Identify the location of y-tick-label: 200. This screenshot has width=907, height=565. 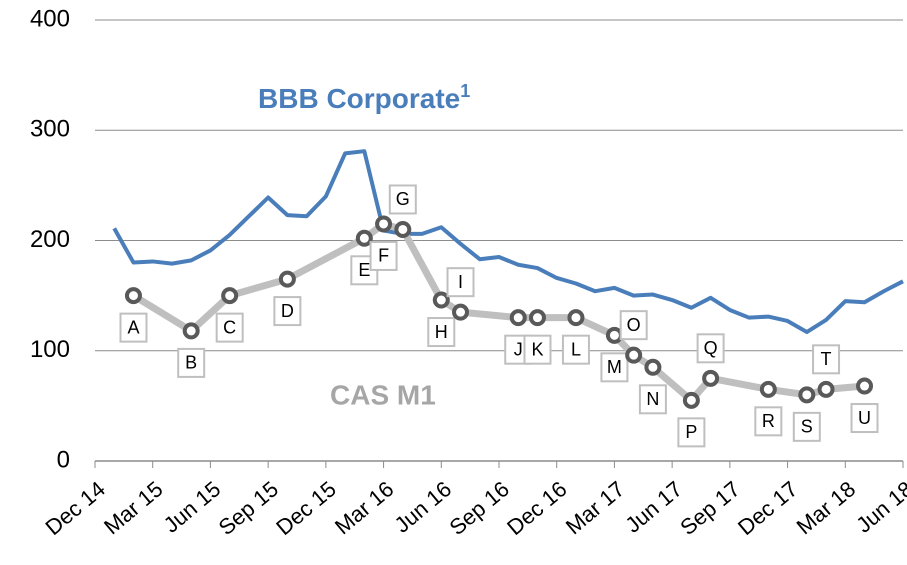
(50, 239).